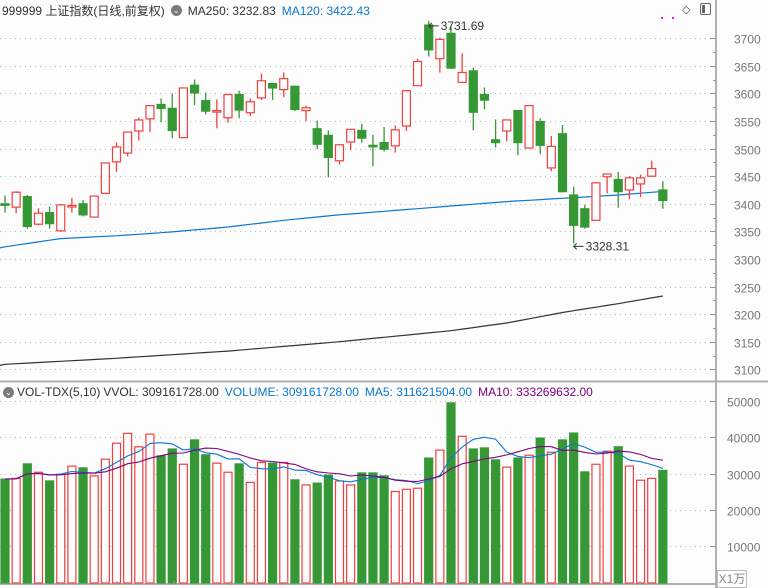 Image resolution: width=768 pixels, height=588 pixels. I want to click on diamond-icon: ◇, so click(686, 10).